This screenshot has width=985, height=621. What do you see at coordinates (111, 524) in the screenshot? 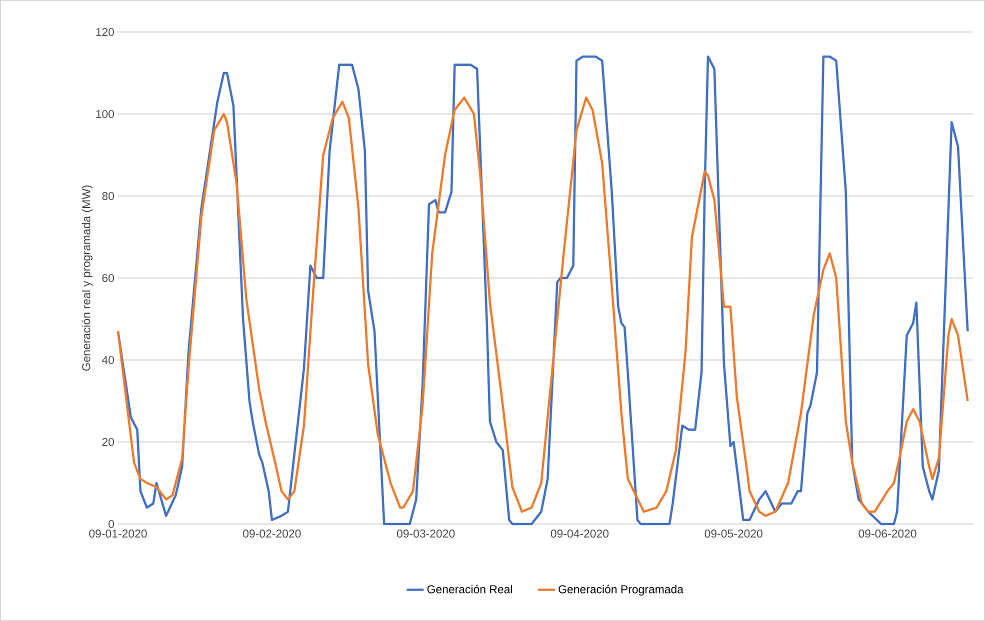
I see `y-tick-label: 0` at bounding box center [111, 524].